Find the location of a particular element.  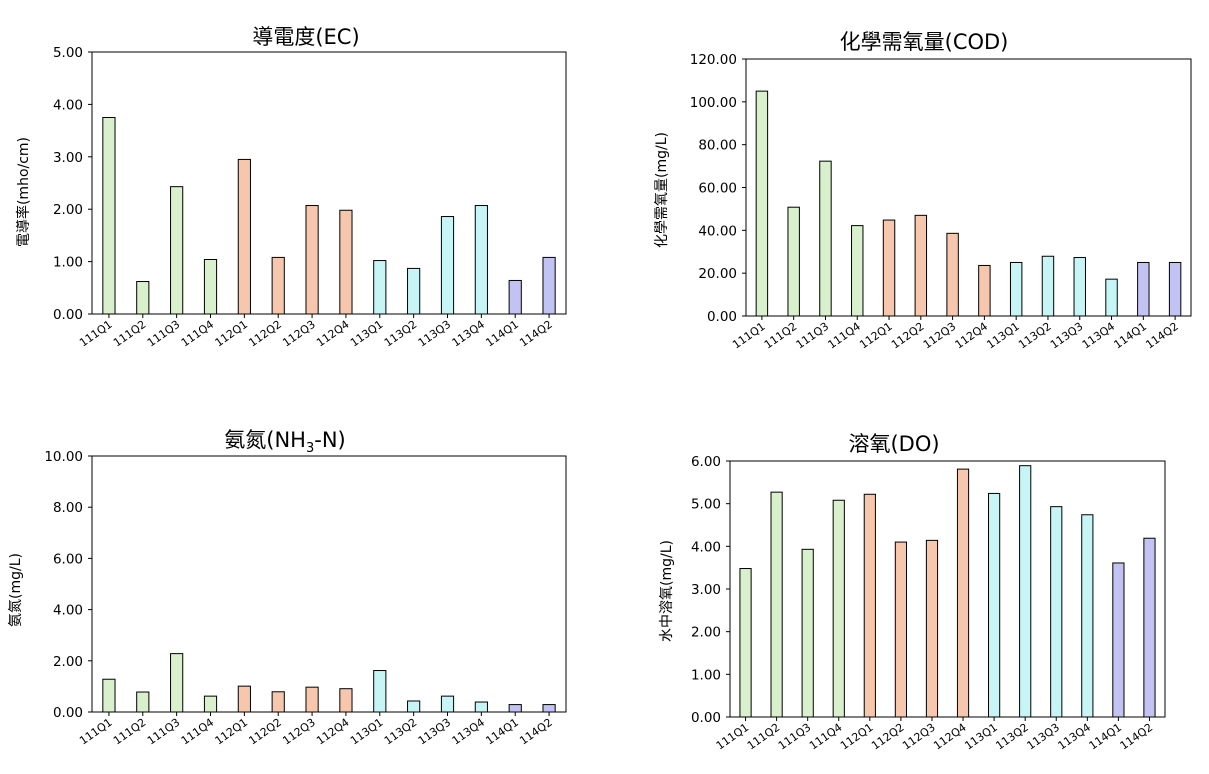

chart-cod-ytick-label: 100.00 is located at coordinates (713, 103).